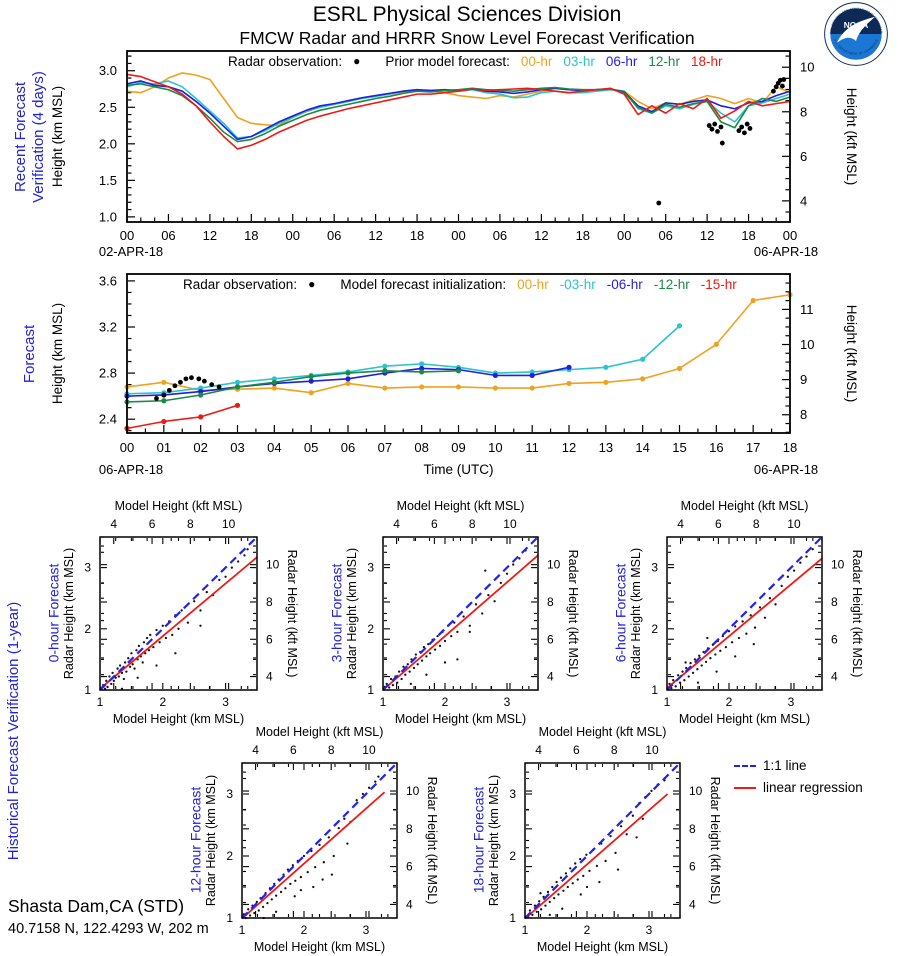 Image resolution: width=898 pixels, height=956 pixels. What do you see at coordinates (624, 284) in the screenshot?
I see `legend-item-m06hr: -06-hr` at bounding box center [624, 284].